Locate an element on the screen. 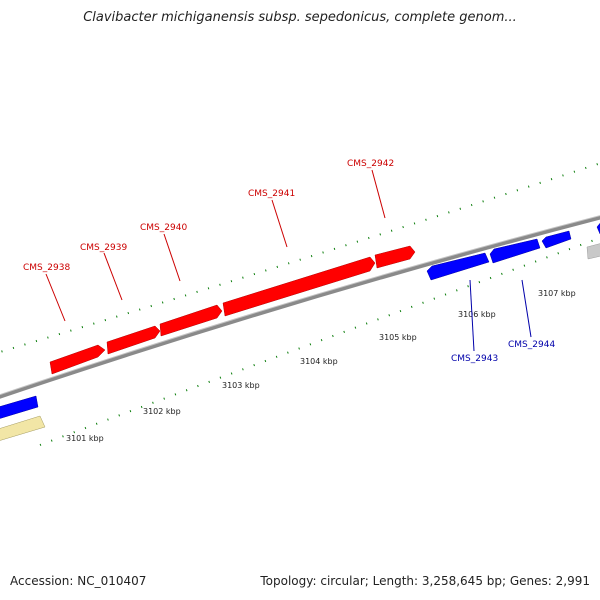 This screenshot has height=600, width=600. tick-label-3101: 3101 kbp is located at coordinates (85, 438).